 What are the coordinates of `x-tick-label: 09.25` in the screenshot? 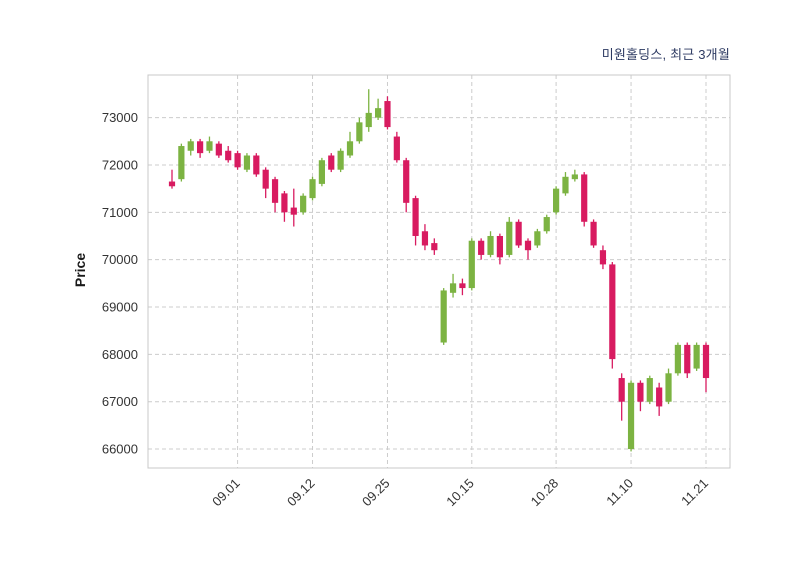 It's located at (376, 493).